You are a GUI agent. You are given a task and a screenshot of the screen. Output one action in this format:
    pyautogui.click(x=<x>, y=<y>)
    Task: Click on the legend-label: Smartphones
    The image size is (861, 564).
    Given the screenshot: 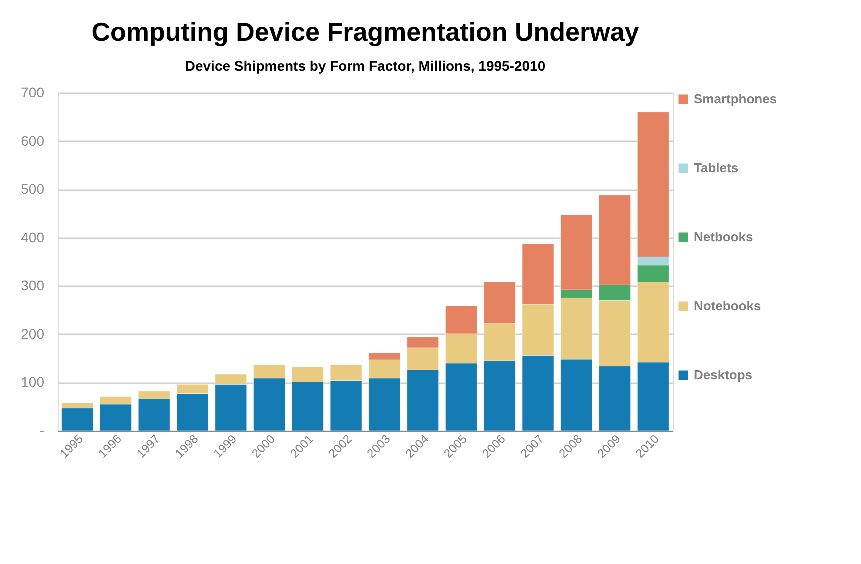 What is the action you would take?
    pyautogui.click(x=736, y=99)
    